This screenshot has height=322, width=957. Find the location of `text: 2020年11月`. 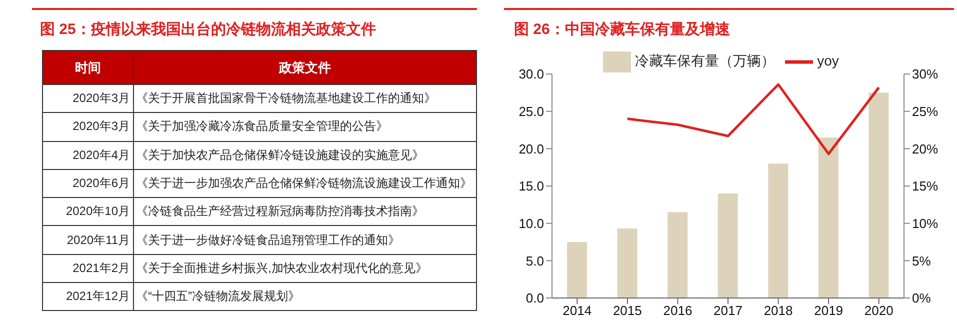

text: 2020年11月 is located at coordinates (88, 240).